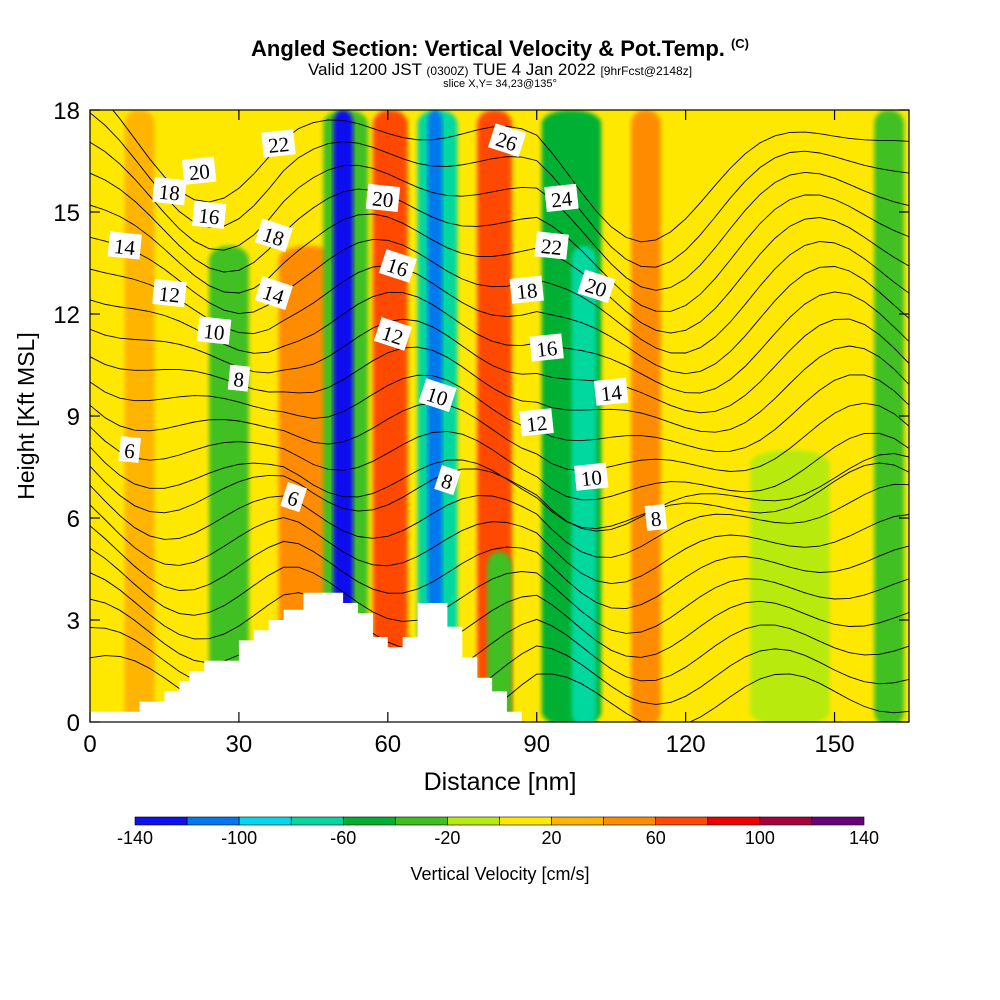 The height and width of the screenshot is (1000, 1000). Describe the element at coordinates (447, 838) in the screenshot. I see `colorbar-tick-label: -20` at that location.